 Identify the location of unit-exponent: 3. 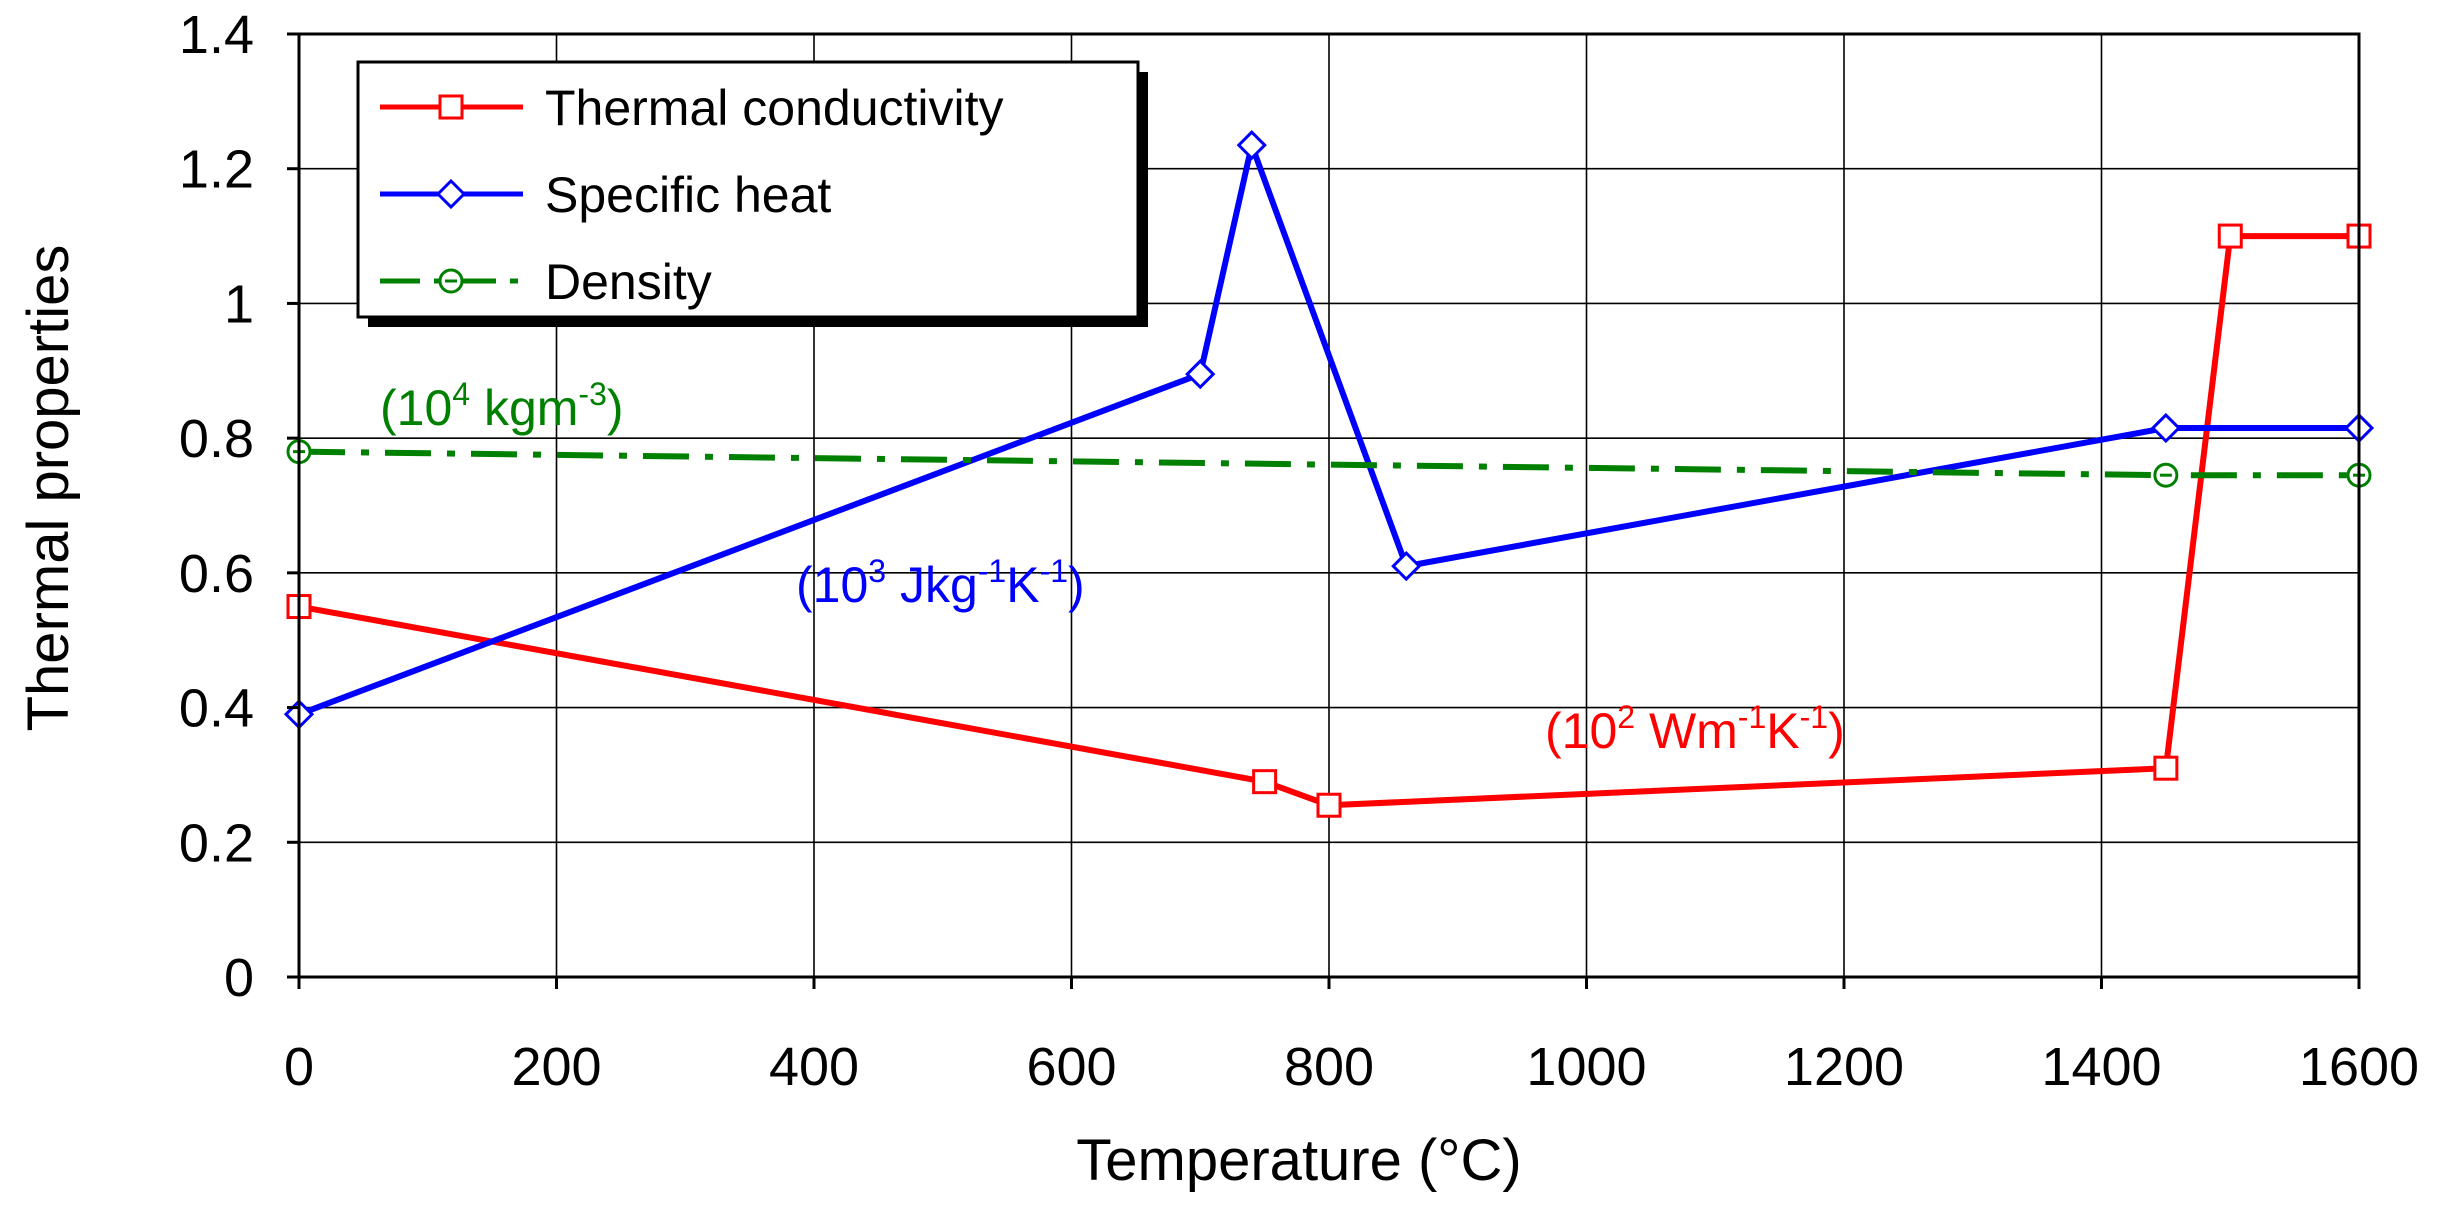
(877, 571).